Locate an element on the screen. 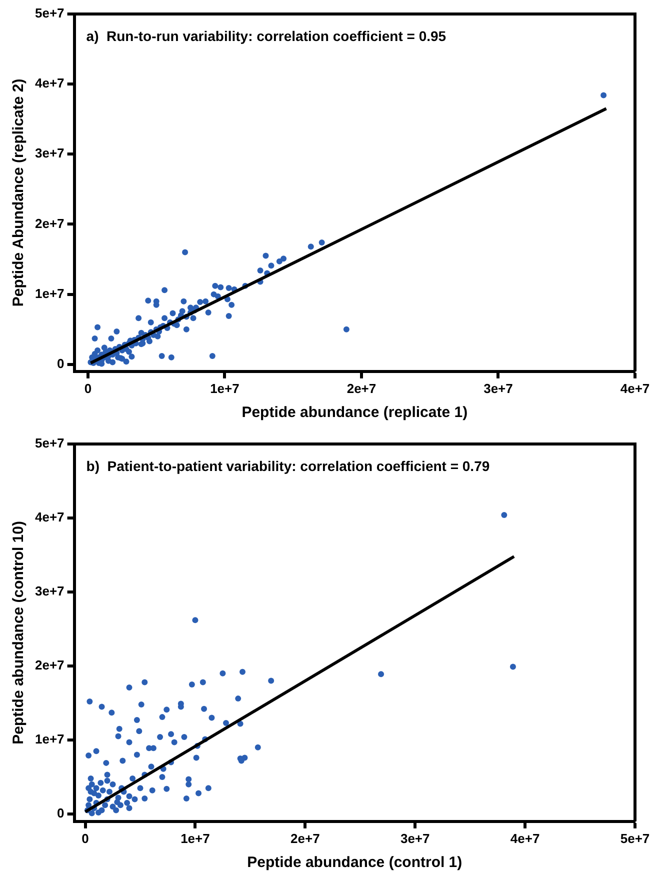 The height and width of the screenshot is (880, 653). text: a) Run-to-run variability: correlation coefficient = 0.95 is located at coordinates (266, 36).